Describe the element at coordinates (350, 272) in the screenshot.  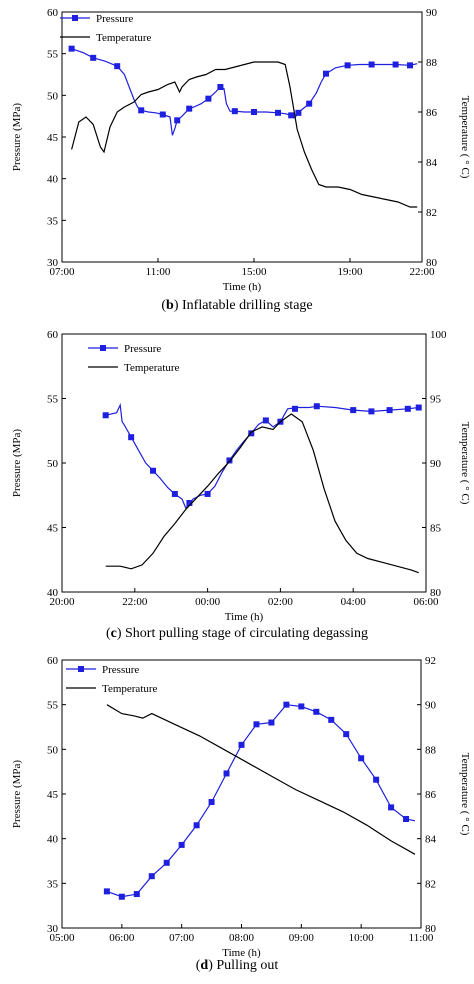
I see `x-tick-label: 19:00` at that location.